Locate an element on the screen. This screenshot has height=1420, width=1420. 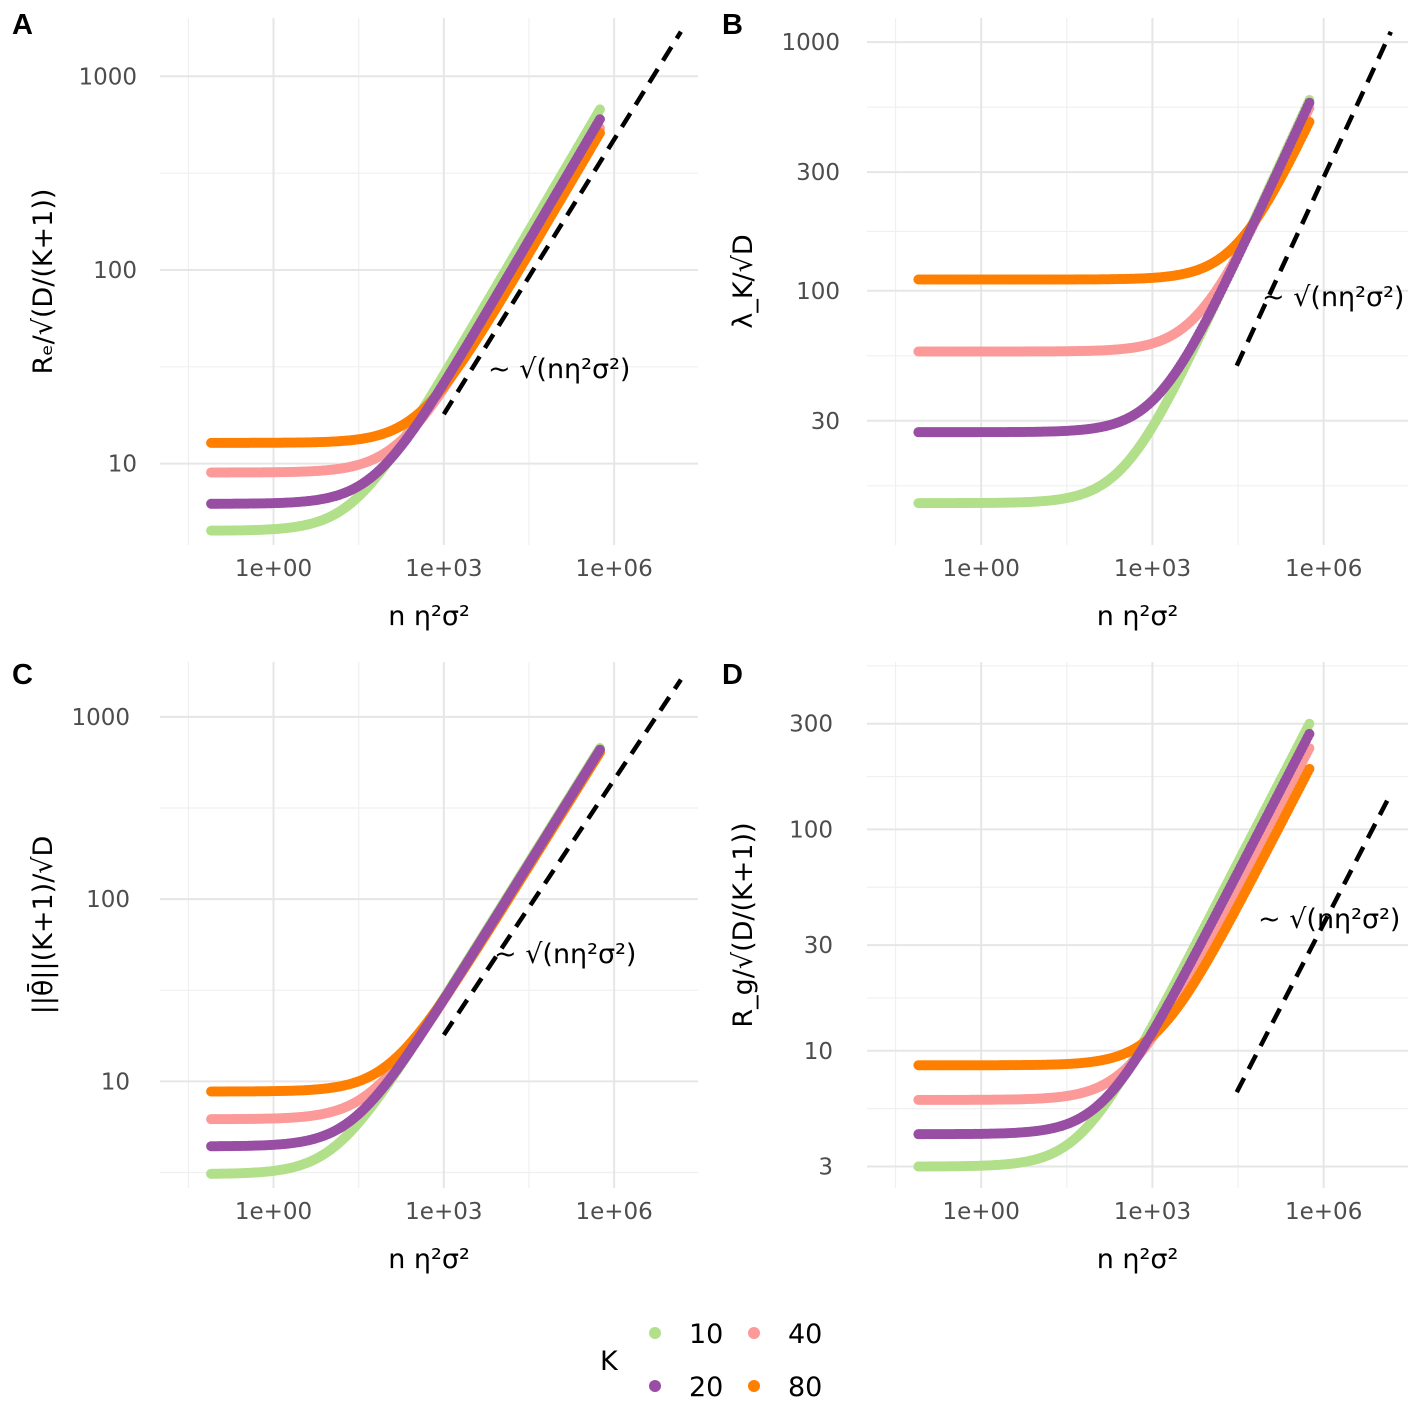
panel-letter: D is located at coordinates (732, 675).